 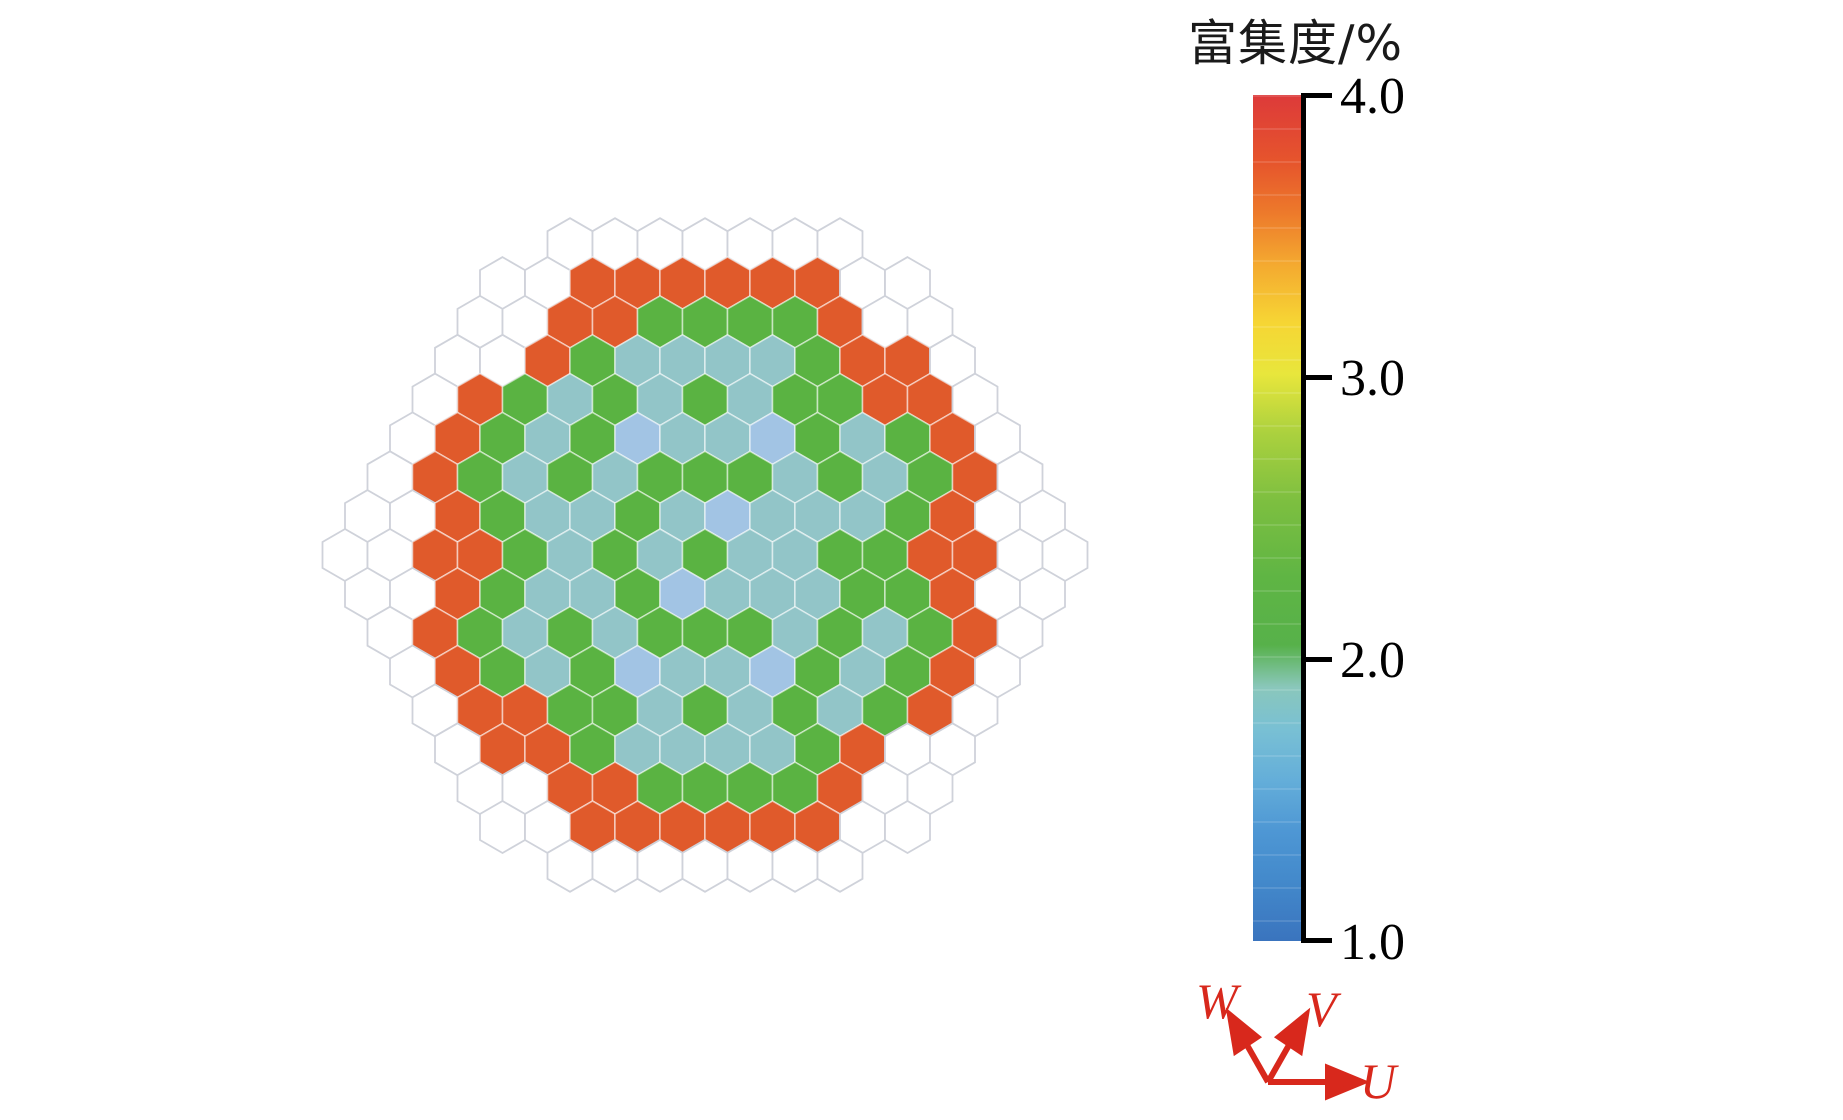 What do you see at coordinates (1372, 942) in the screenshot?
I see `colorbar-tick-label: 1.0` at bounding box center [1372, 942].